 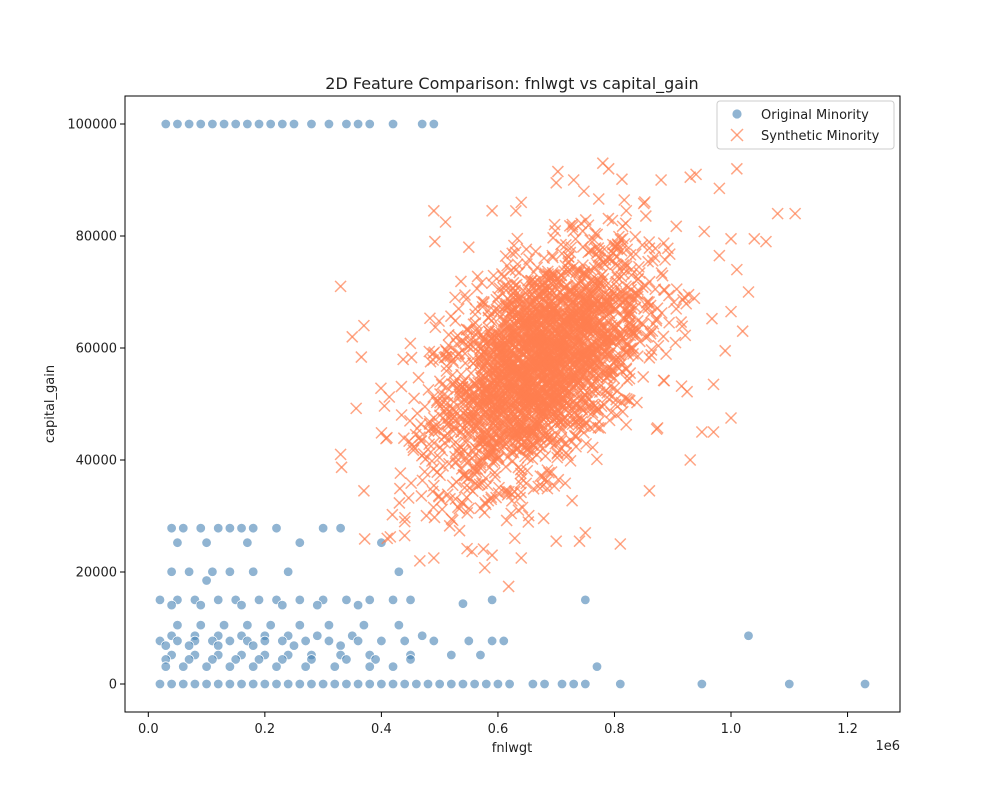 I want to click on y-tick-label: 0, so click(x=113, y=685).